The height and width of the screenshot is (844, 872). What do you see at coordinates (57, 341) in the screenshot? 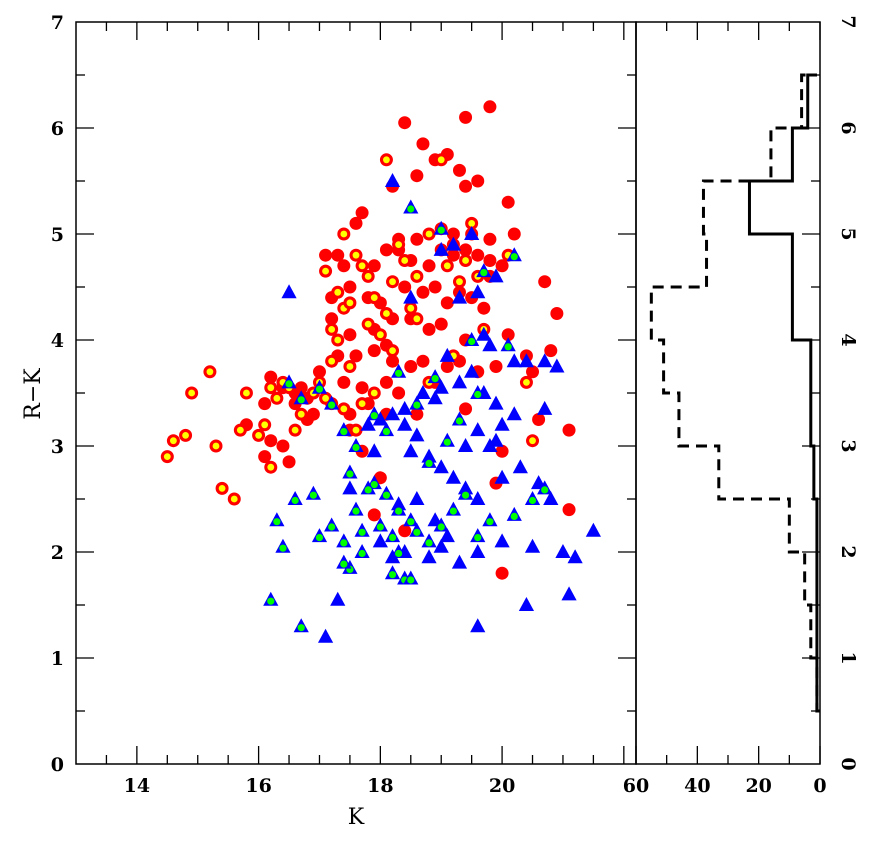
I see `y-tick-label: 4` at bounding box center [57, 341].